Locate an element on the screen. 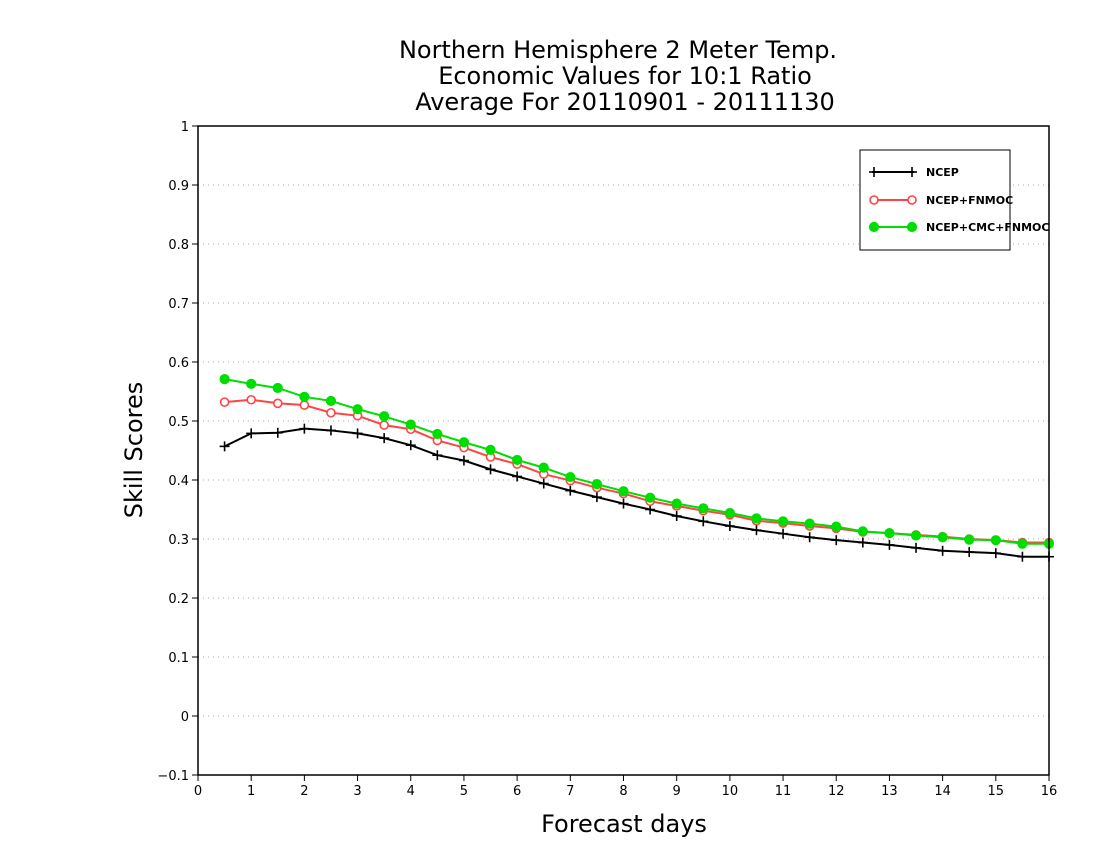  y-tick-label: 0.2 is located at coordinates (178, 599).